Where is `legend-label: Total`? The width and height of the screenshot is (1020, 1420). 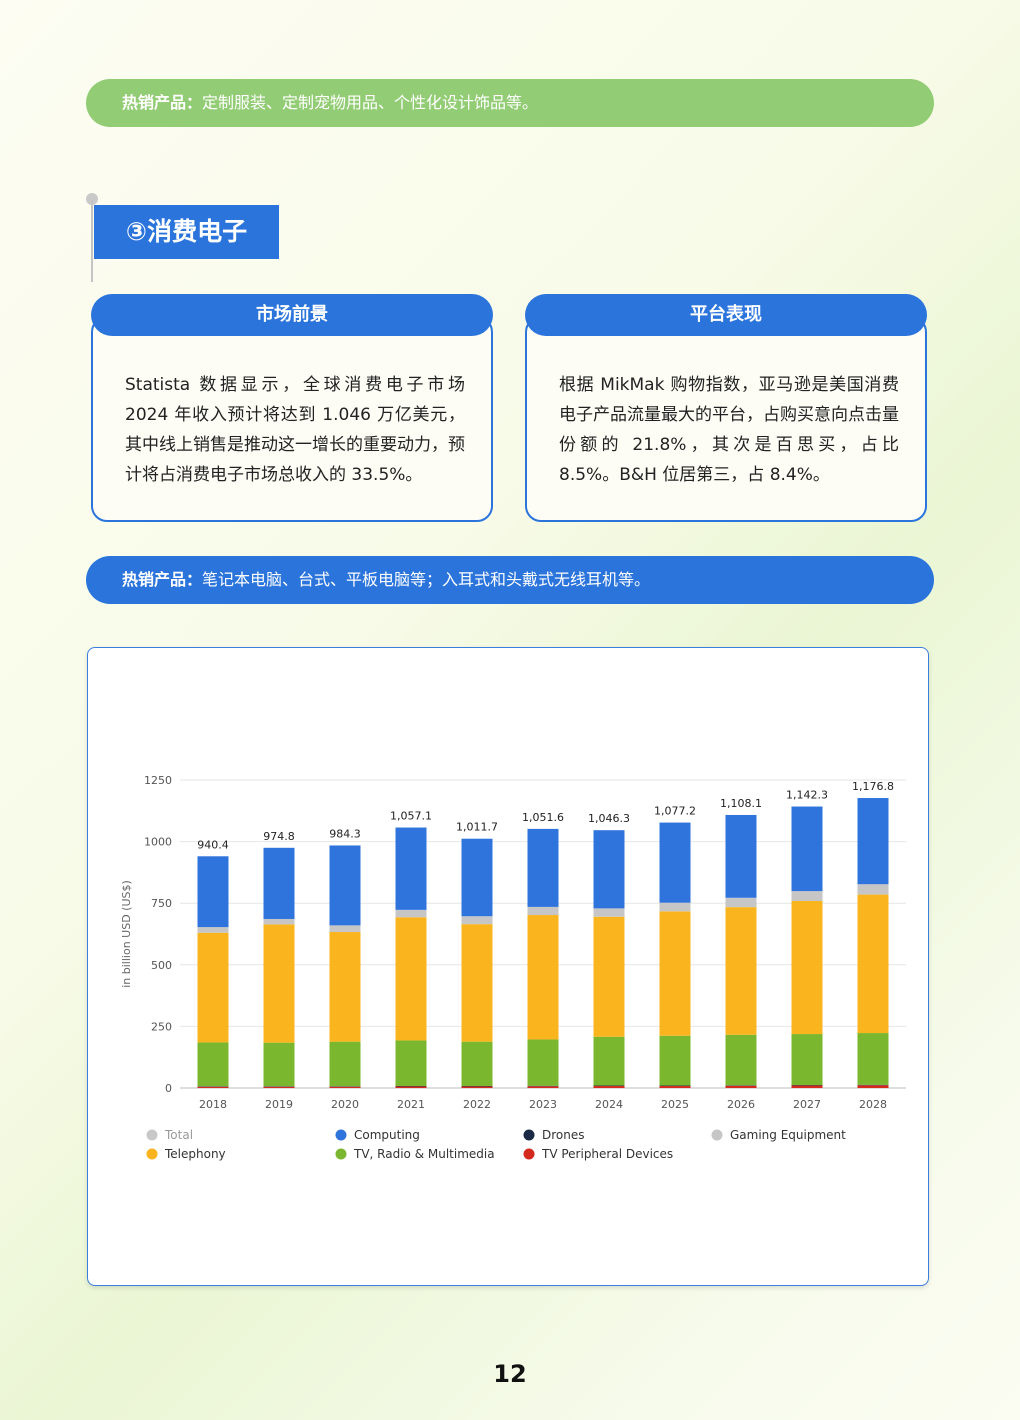 legend-label: Total is located at coordinates (178, 1135).